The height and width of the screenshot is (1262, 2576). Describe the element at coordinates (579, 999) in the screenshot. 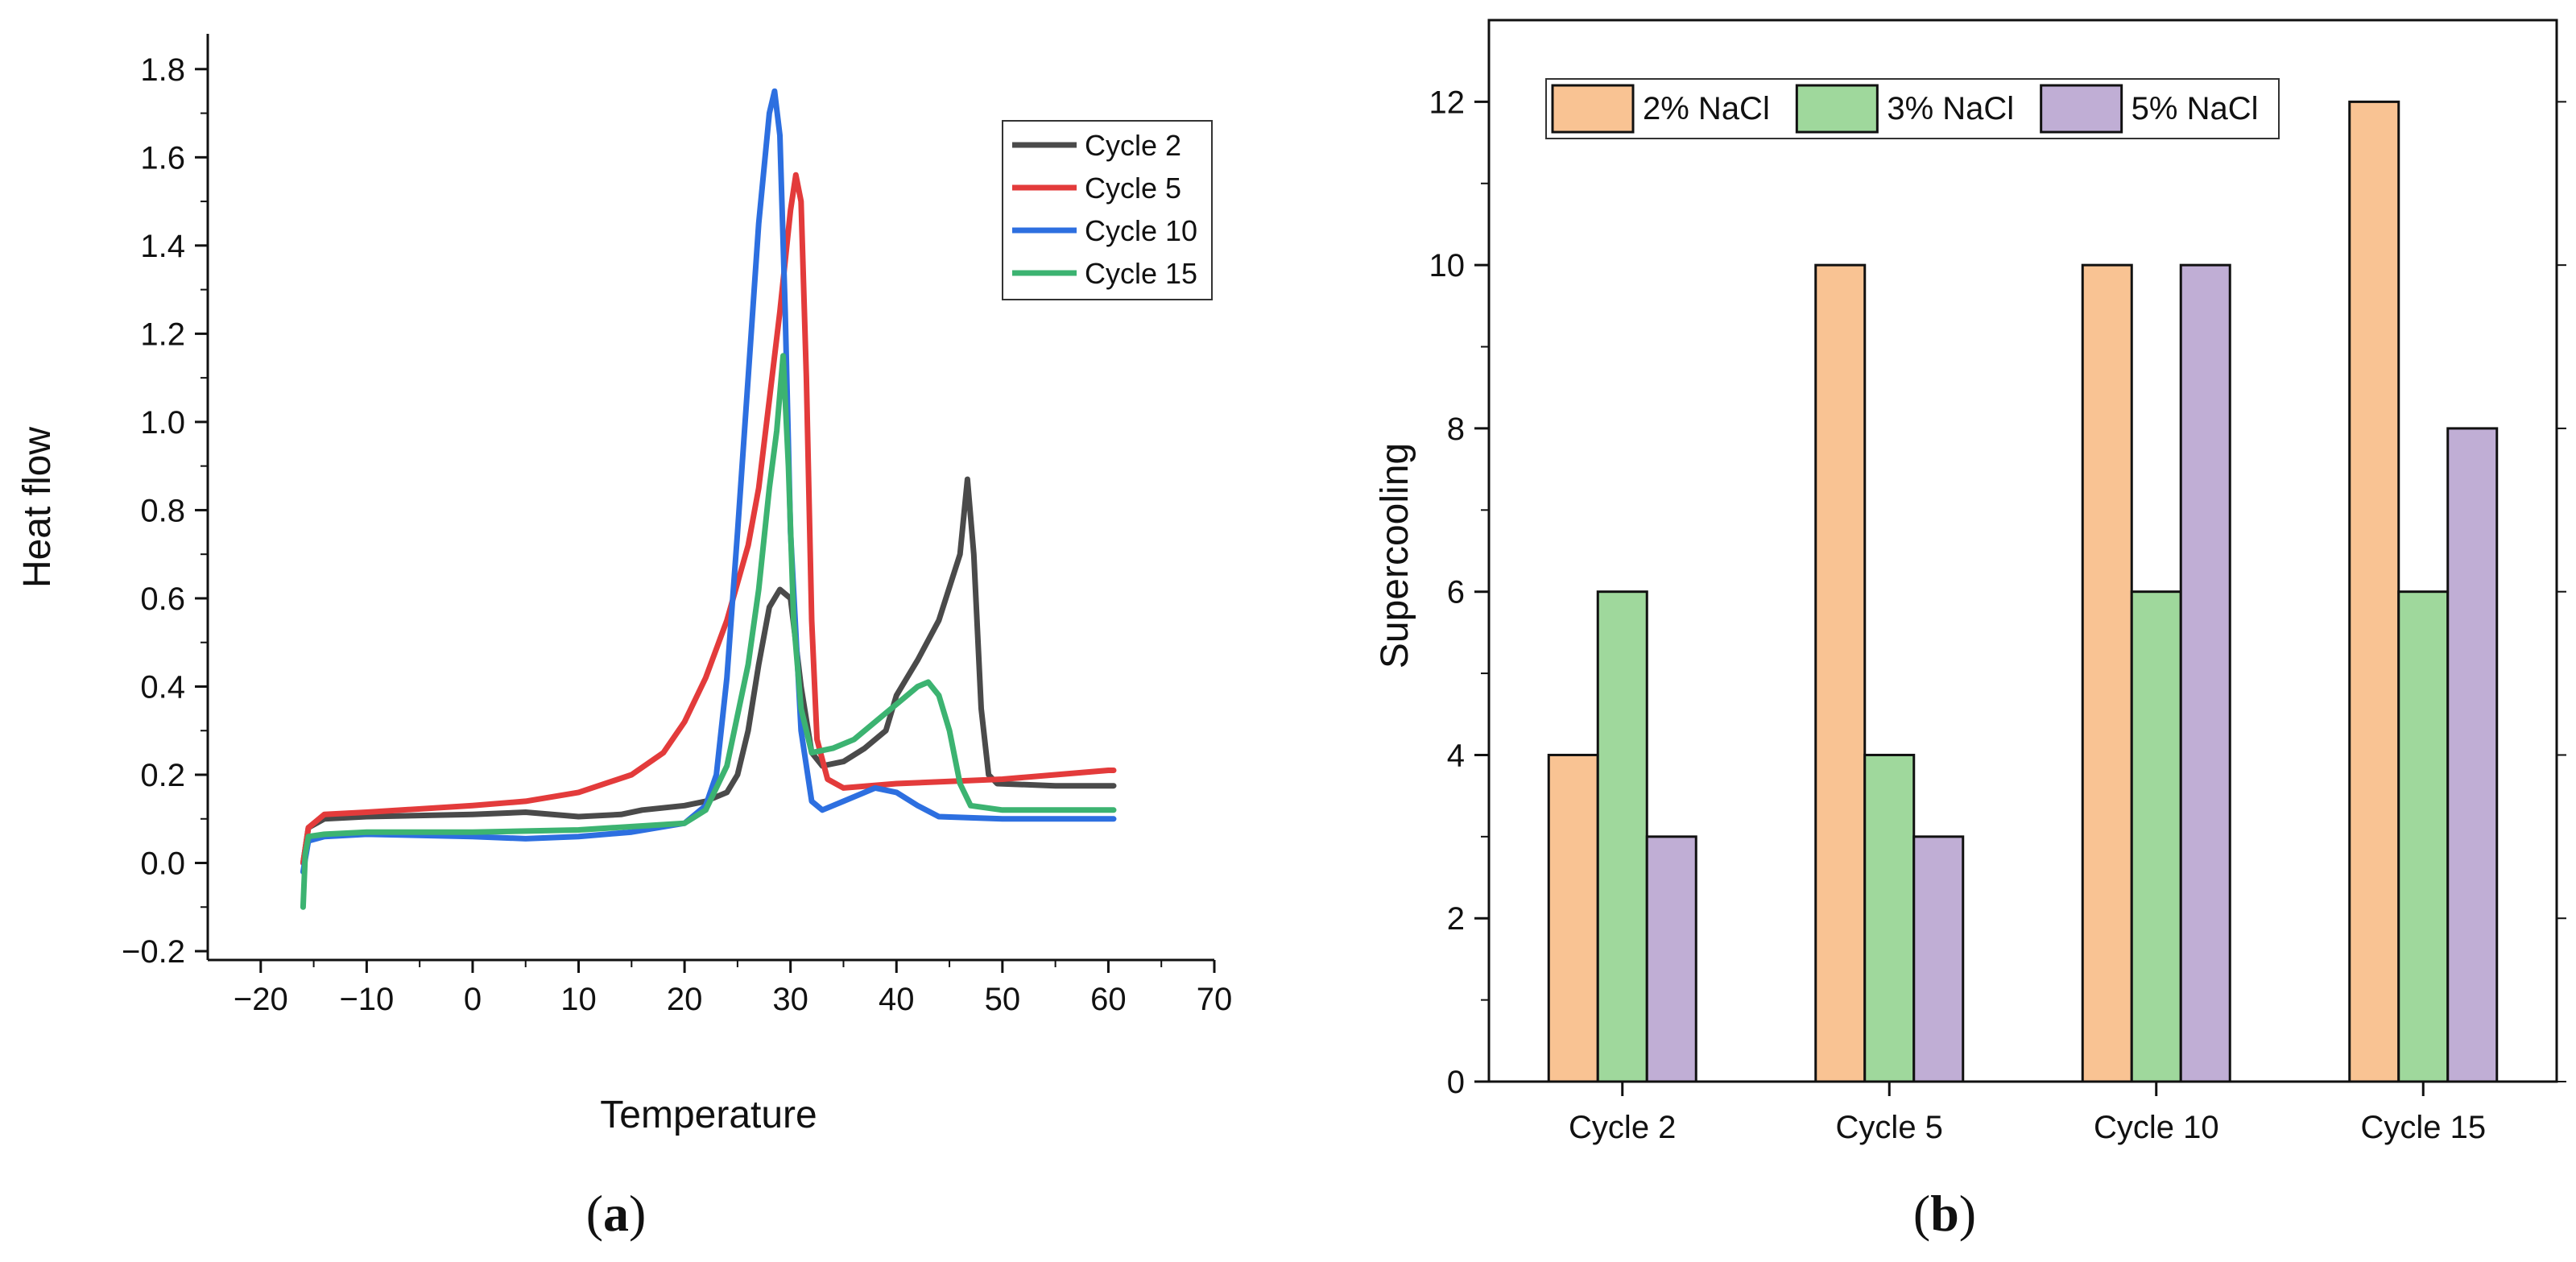

I see `panel-a-x-tick-label: 10` at that location.